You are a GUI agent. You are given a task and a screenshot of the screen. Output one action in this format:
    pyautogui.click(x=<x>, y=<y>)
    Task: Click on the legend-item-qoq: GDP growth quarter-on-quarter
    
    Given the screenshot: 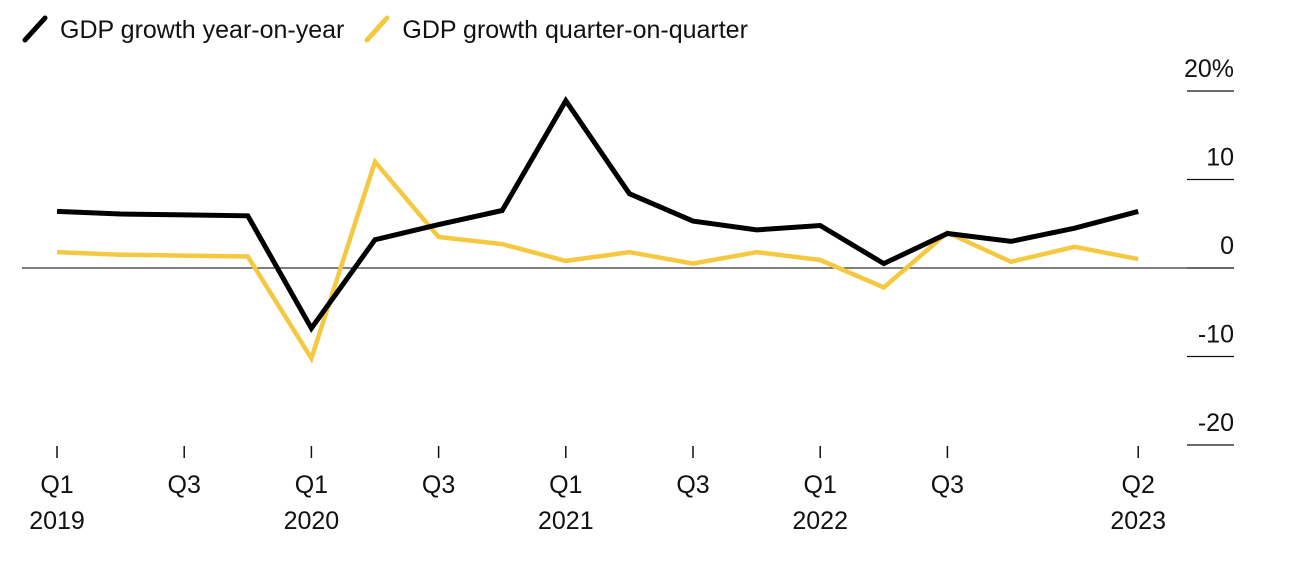 What is the action you would take?
    pyautogui.click(x=556, y=30)
    